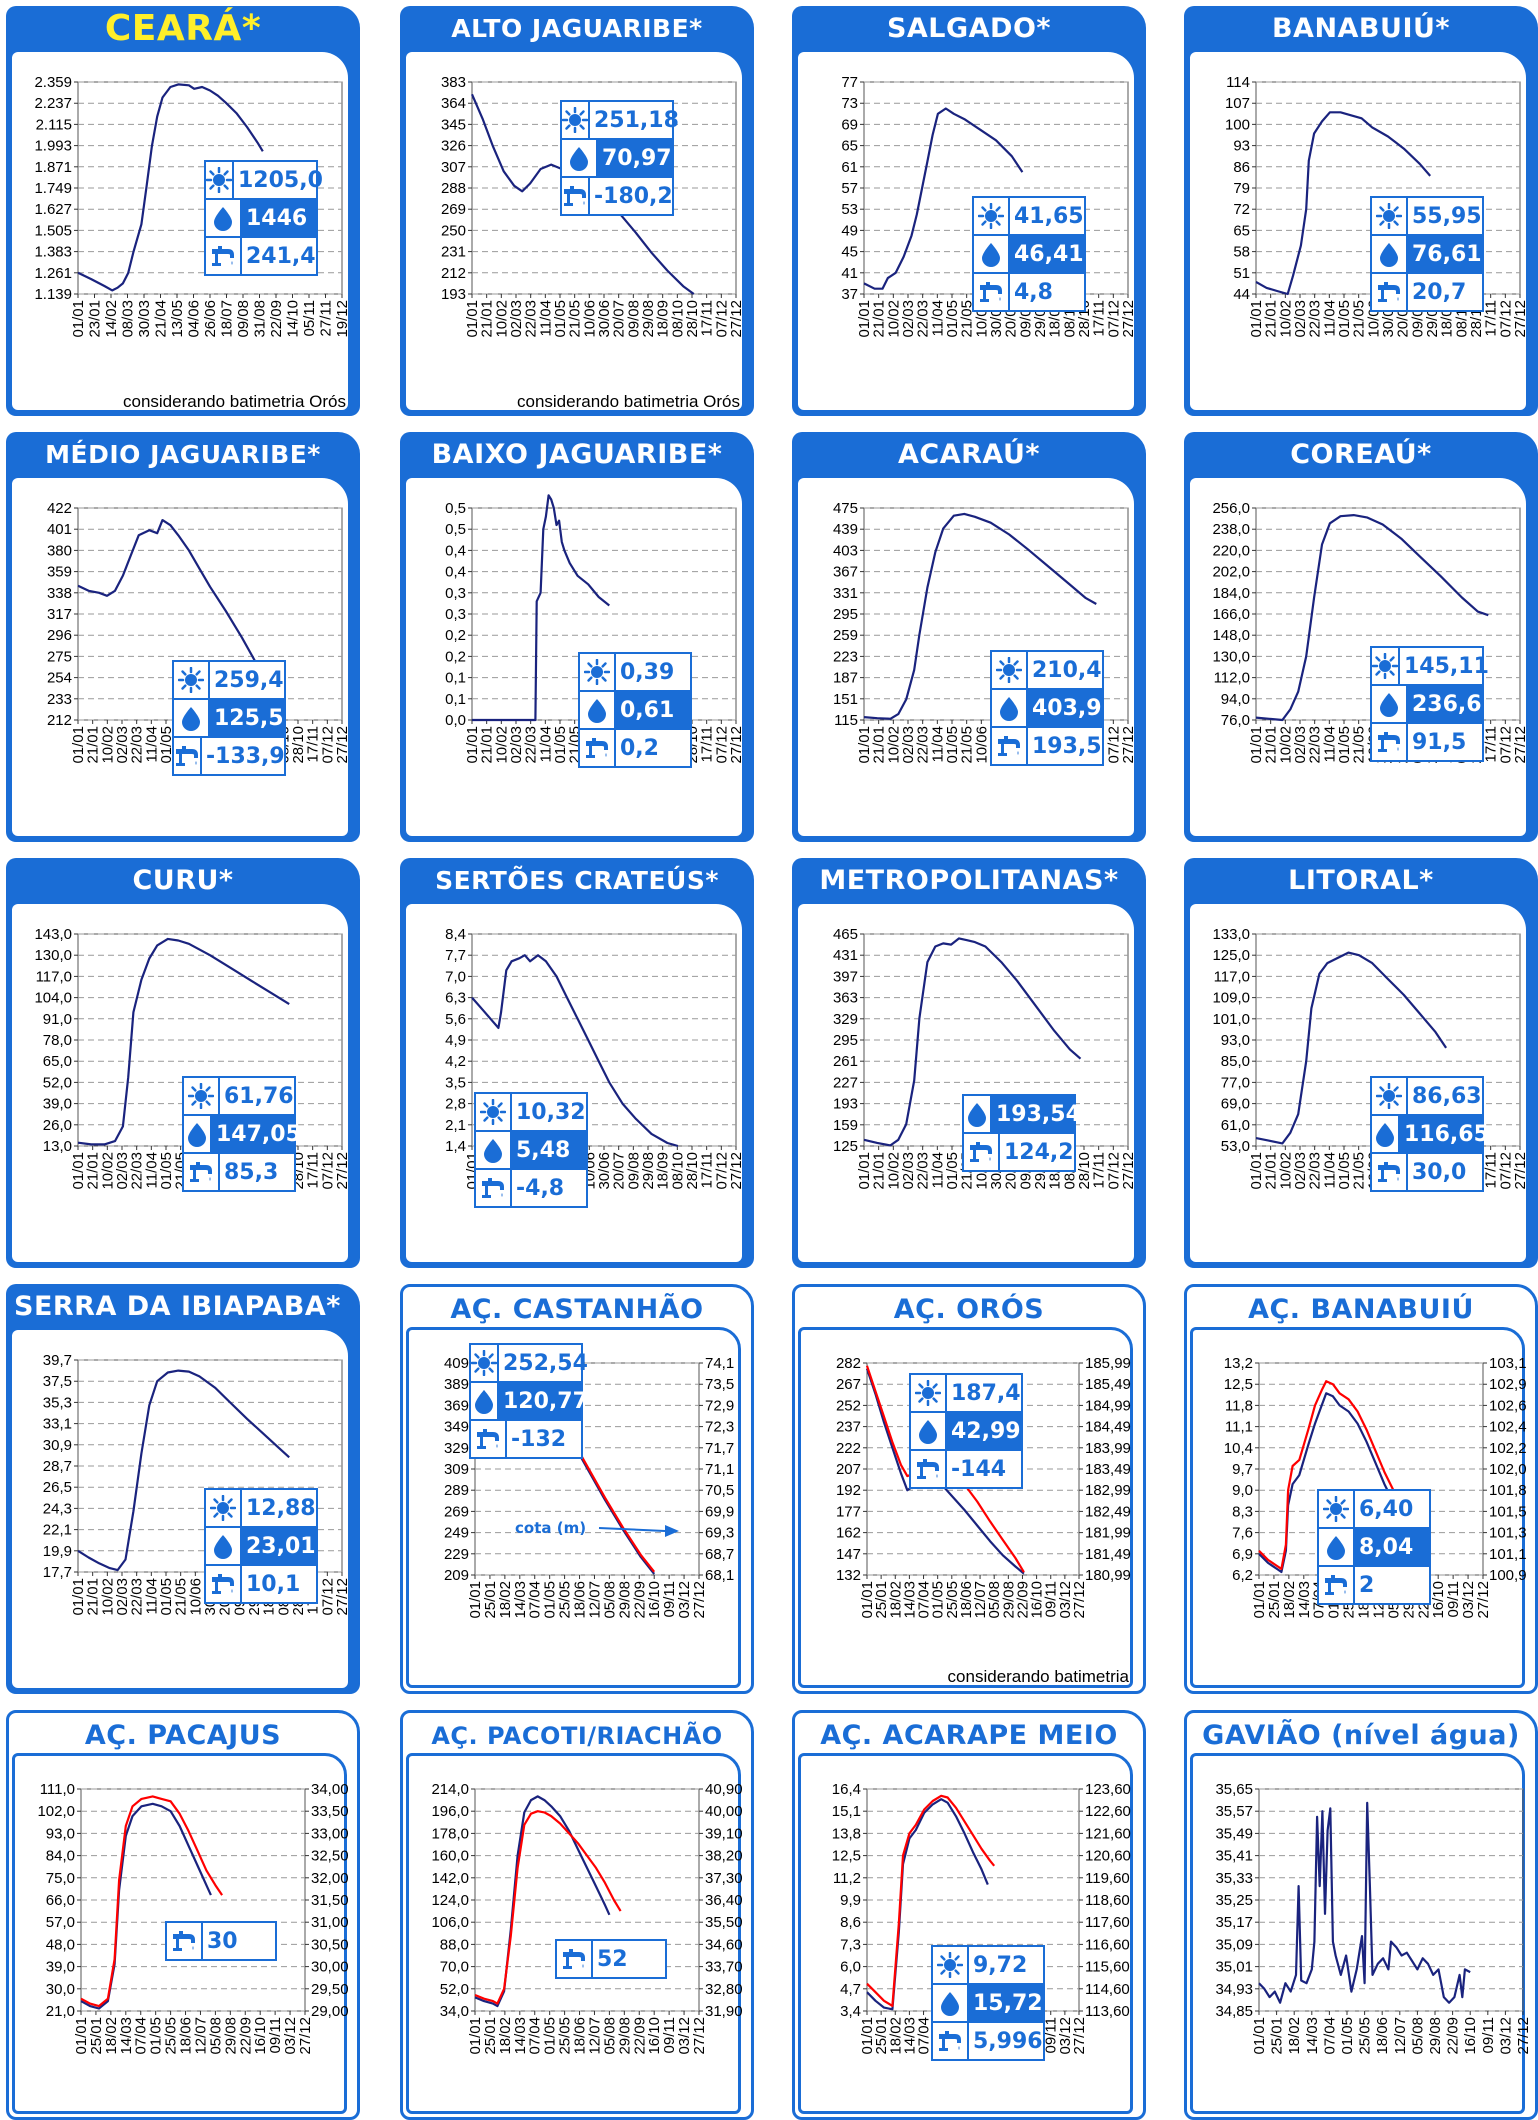 The width and height of the screenshot is (1538, 2120). What do you see at coordinates (57, 1424) in the screenshot?
I see `y-tick-label: 33,1` at bounding box center [57, 1424].